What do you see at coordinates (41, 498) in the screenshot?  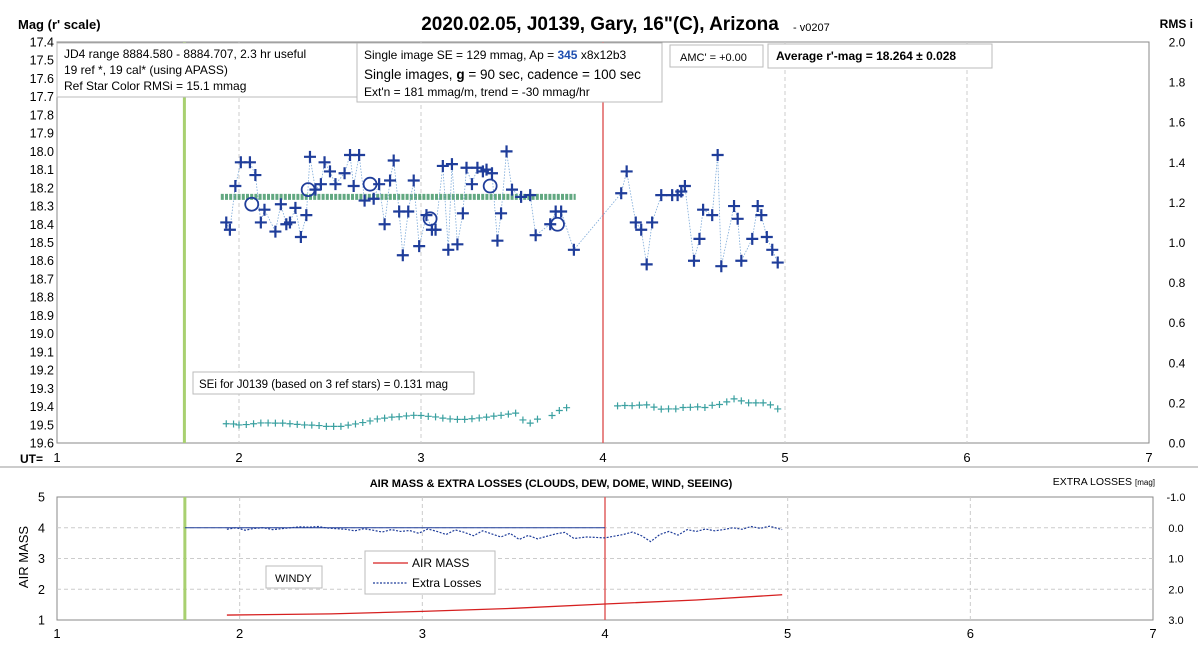 I see `y-tick-label: 5` at bounding box center [41, 498].